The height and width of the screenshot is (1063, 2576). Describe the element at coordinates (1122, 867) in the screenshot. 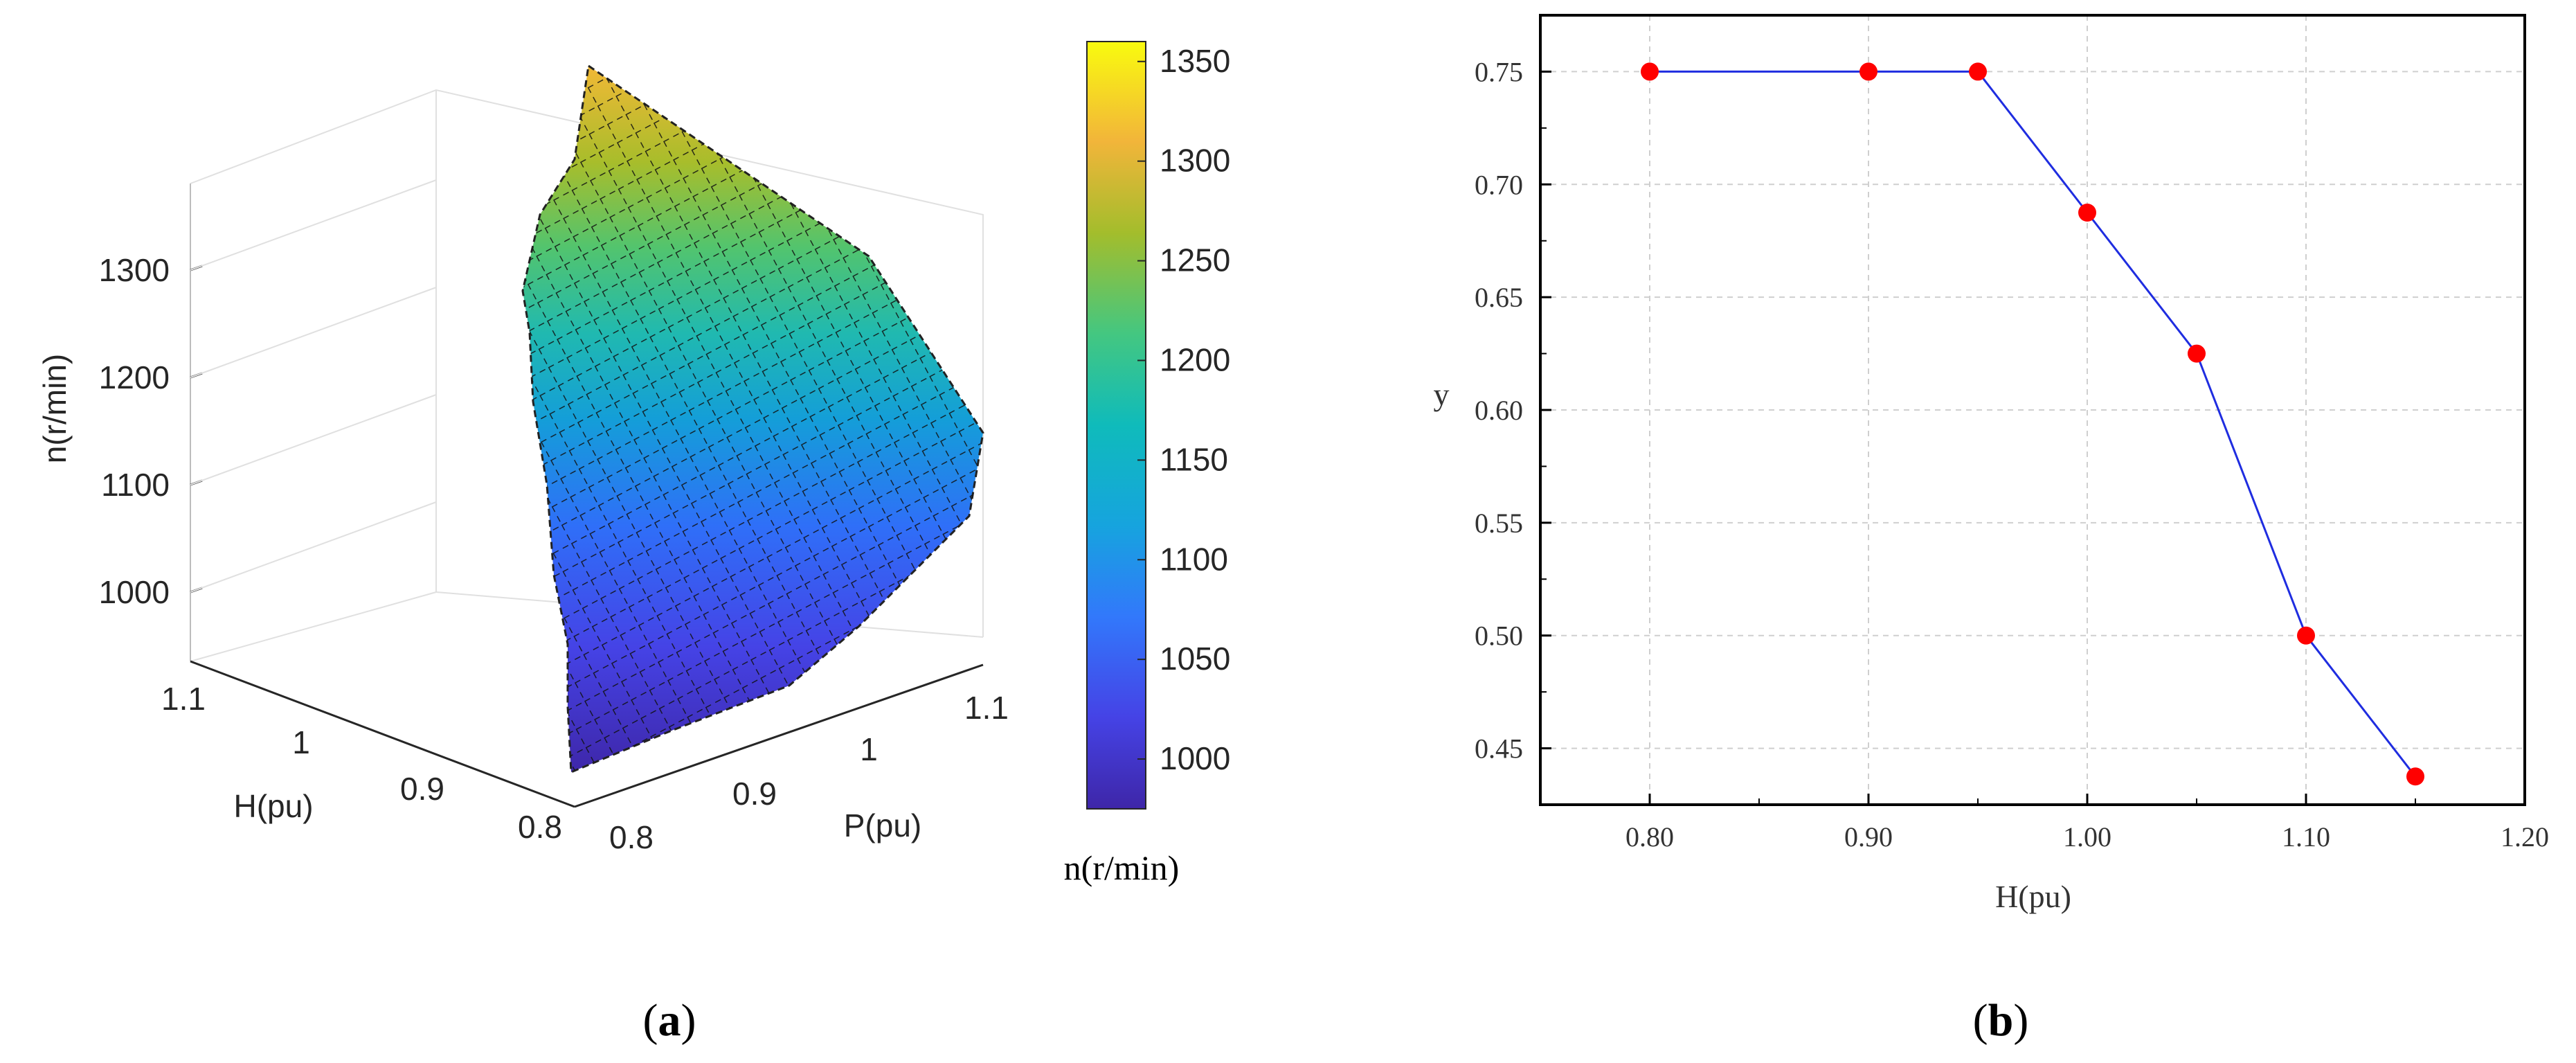

I see `colorbar-label: n(r/min)` at that location.